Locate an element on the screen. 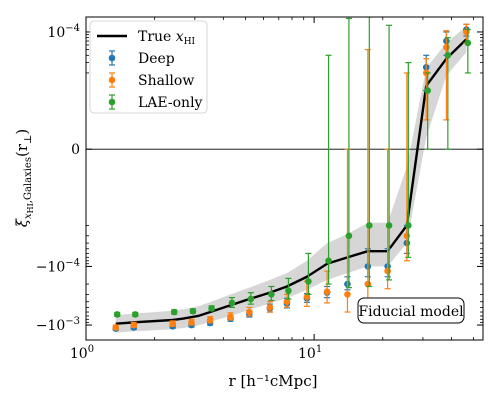  legend-entry-shallow: Shallow is located at coordinates (151, 80).